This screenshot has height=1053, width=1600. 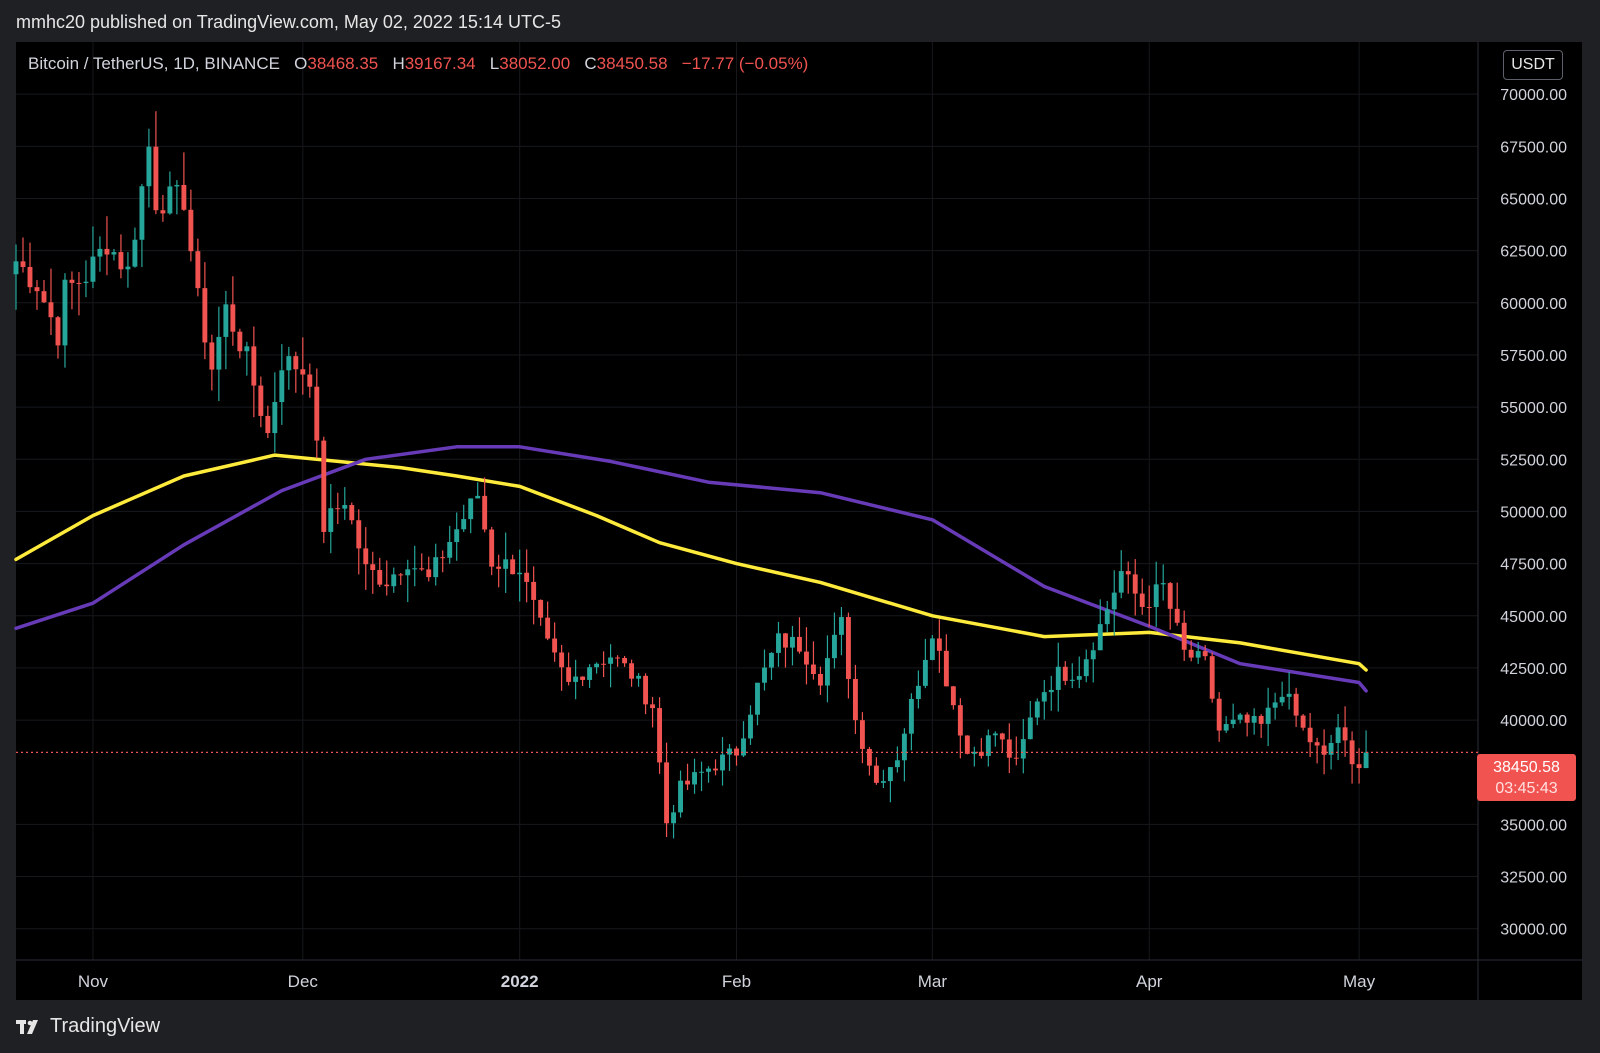 I want to click on low-label: L, so click(x=494, y=63).